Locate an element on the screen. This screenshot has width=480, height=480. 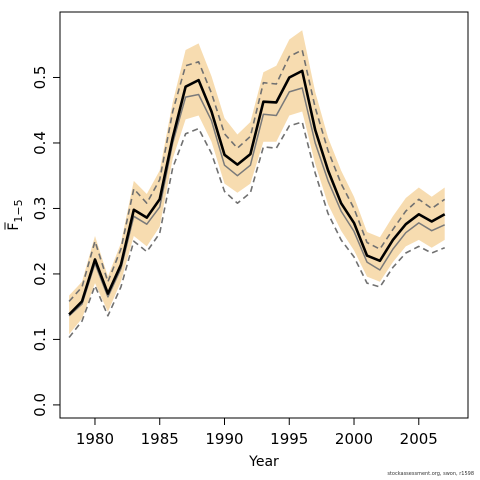
x-tick-label: 1990 is located at coordinates (224, 439).